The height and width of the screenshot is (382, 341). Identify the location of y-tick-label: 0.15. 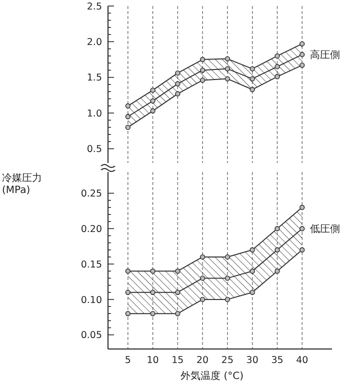
(91, 264).